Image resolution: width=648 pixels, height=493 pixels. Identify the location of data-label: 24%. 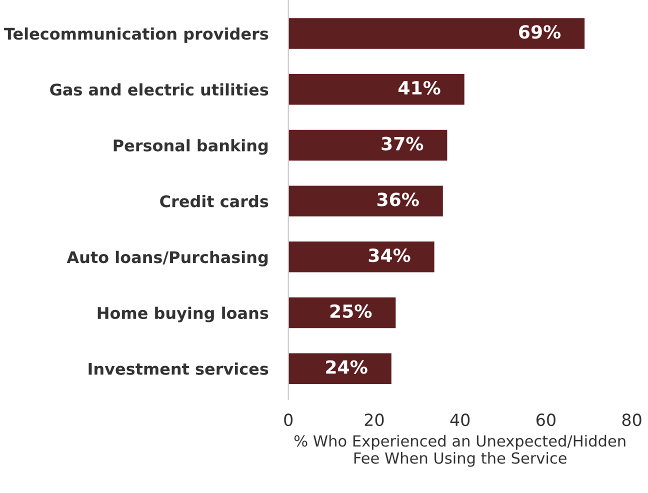
(347, 367).